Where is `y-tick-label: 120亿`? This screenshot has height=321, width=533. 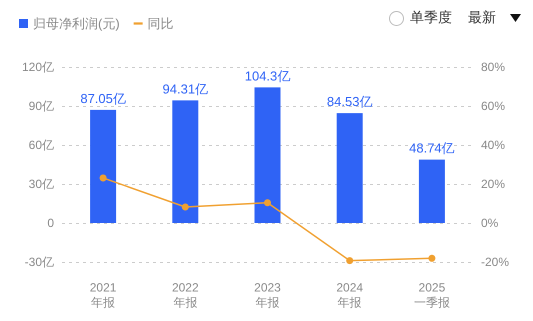 y-tick-label: 120亿 is located at coordinates (38, 67).